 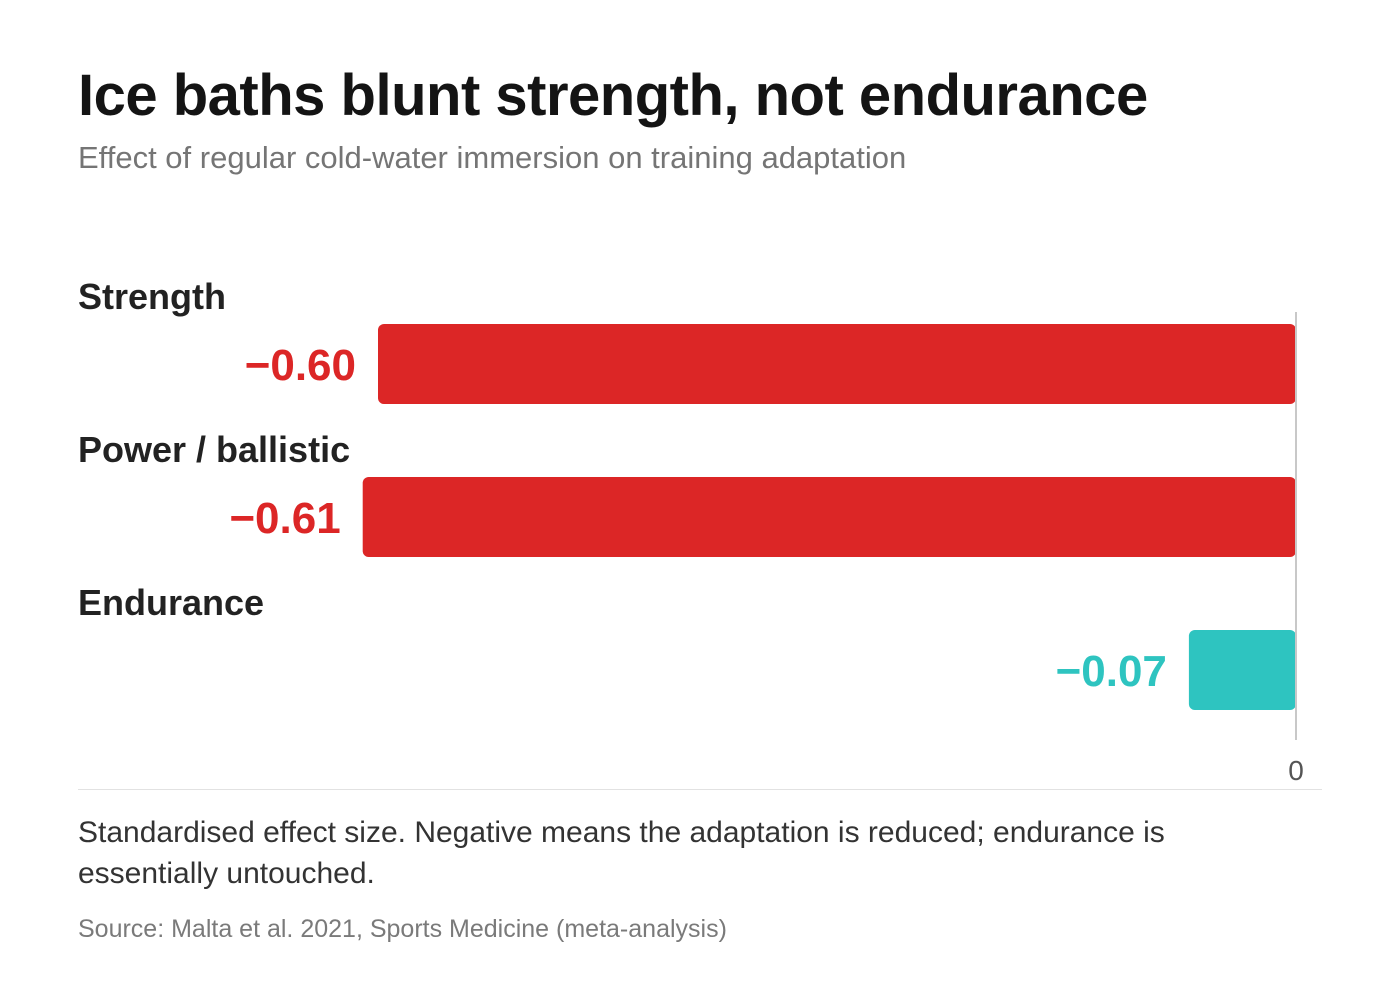 What do you see at coordinates (1111, 671) in the screenshot?
I see `value-label-endurance: −0.07` at bounding box center [1111, 671].